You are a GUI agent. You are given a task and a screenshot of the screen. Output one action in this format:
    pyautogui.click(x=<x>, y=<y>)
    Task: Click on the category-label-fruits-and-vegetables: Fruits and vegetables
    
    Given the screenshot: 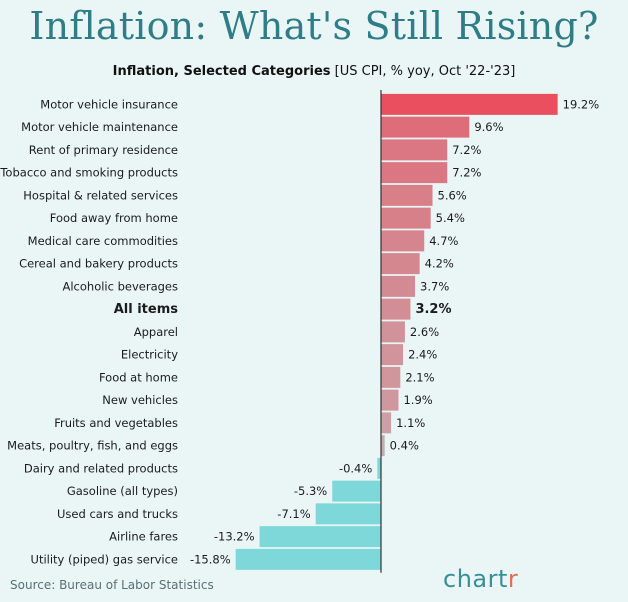 What is the action you would take?
    pyautogui.click(x=116, y=423)
    